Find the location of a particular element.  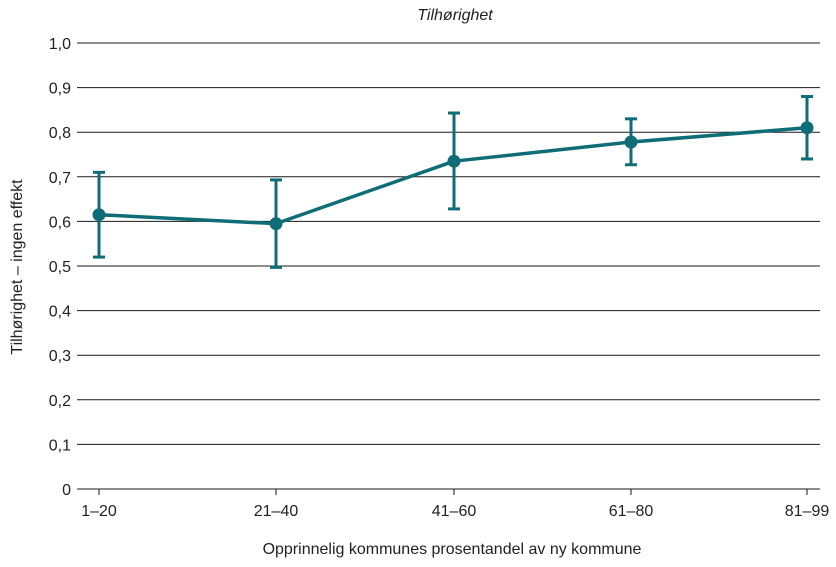

y-tick-label: 0,7 is located at coordinates (60, 178).